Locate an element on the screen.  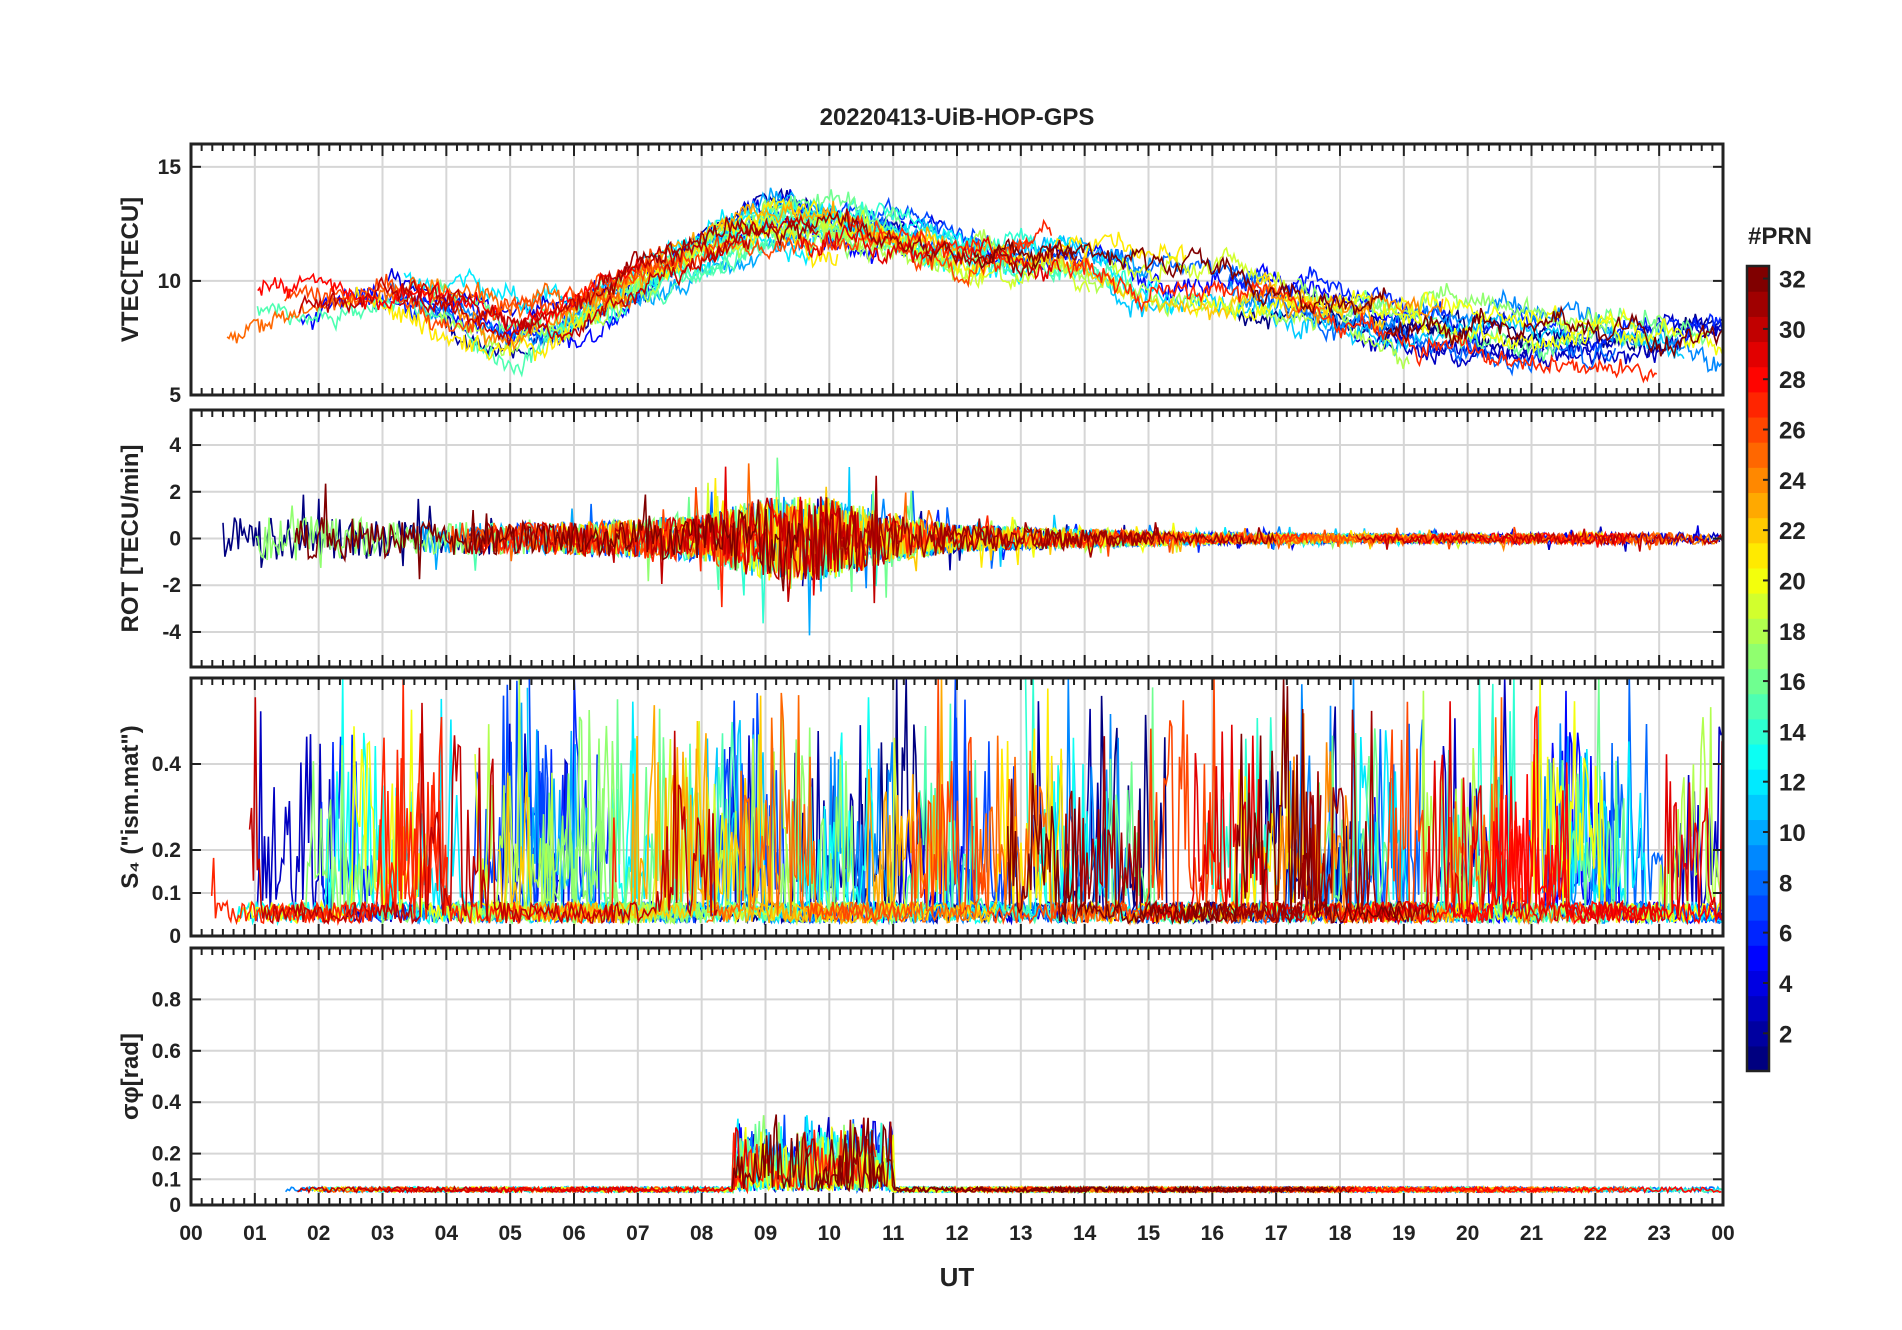
x-tick-label: 14 is located at coordinates (1085, 1233).